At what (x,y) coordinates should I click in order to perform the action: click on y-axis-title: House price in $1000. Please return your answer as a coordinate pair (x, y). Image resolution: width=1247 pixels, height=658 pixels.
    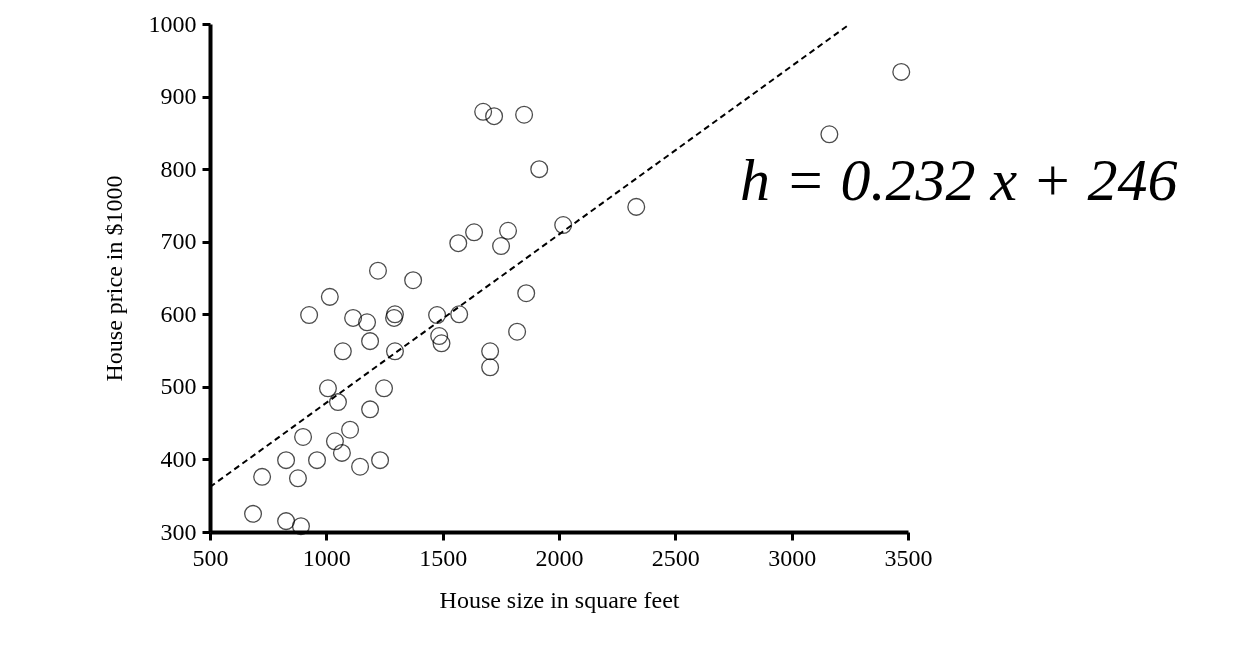
    Looking at the image, I should click on (113, 278).